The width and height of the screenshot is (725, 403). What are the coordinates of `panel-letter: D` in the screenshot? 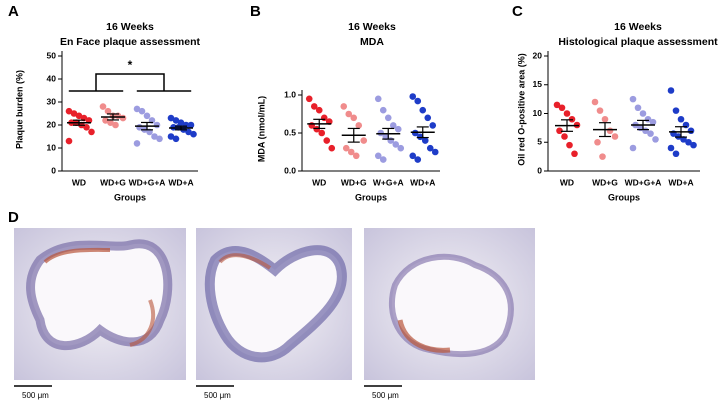 It's located at (13, 217).